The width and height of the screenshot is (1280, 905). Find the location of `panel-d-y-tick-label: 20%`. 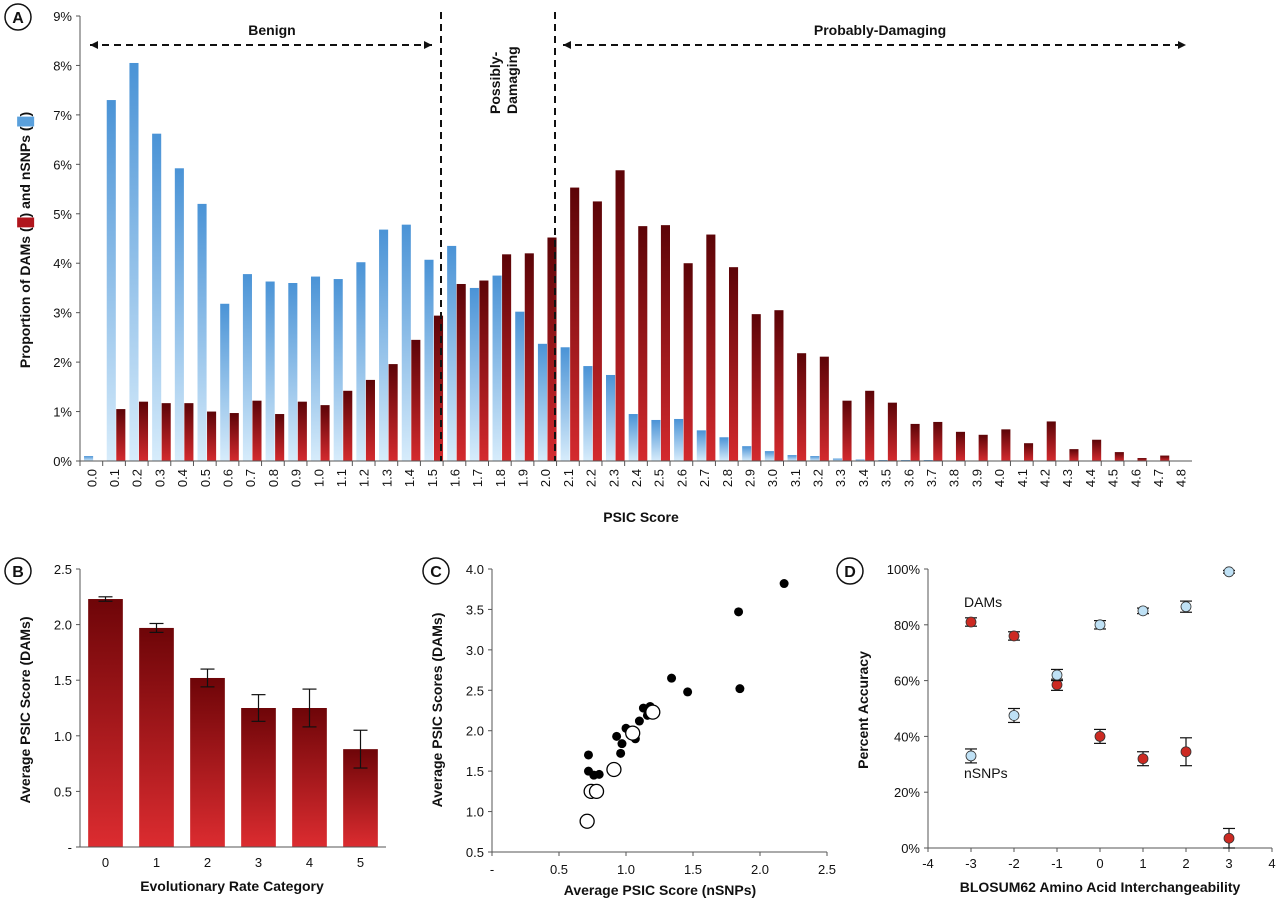

panel-d-y-tick-label: 20% is located at coordinates (907, 792).